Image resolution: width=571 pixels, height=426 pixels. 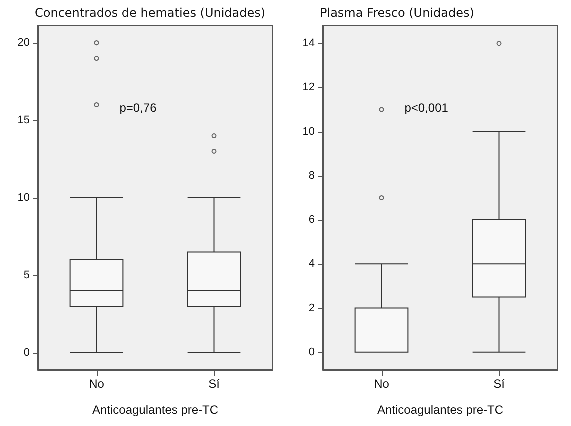 What do you see at coordinates (150, 13) in the screenshot?
I see `chart-title: Concentrados de hematies (Unidades)` at bounding box center [150, 13].